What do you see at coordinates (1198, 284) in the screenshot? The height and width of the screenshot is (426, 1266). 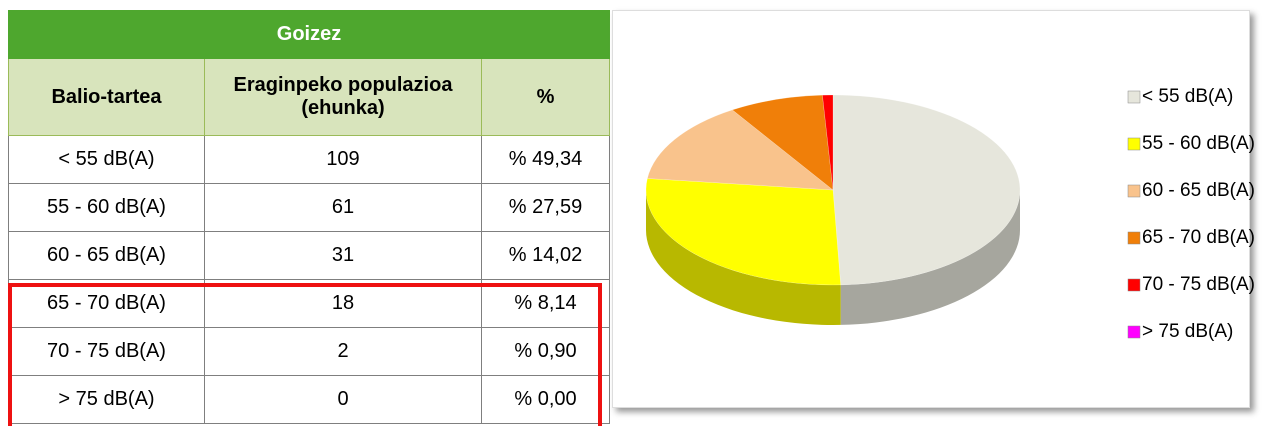 I see `legend-label: 70 - 75 dB(A)` at bounding box center [1198, 284].